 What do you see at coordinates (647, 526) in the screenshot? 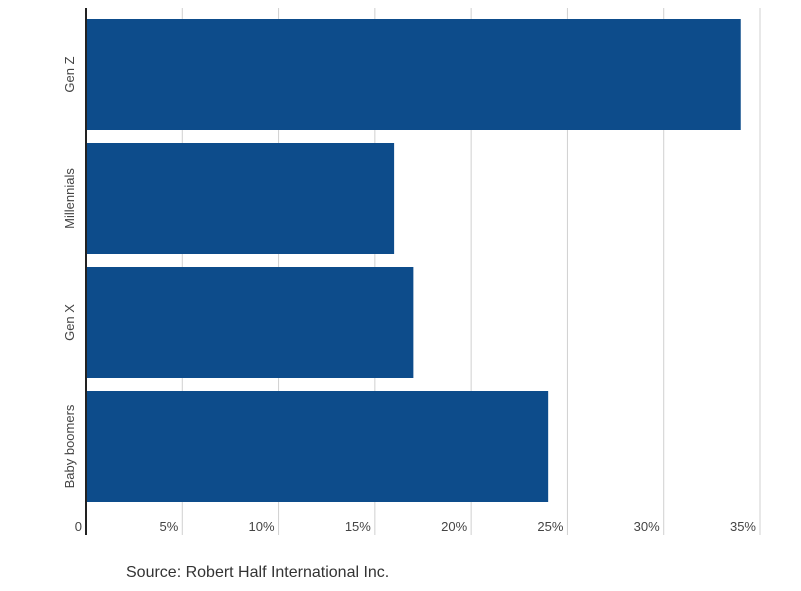
I see `x-tick-label: 30%` at bounding box center [647, 526].